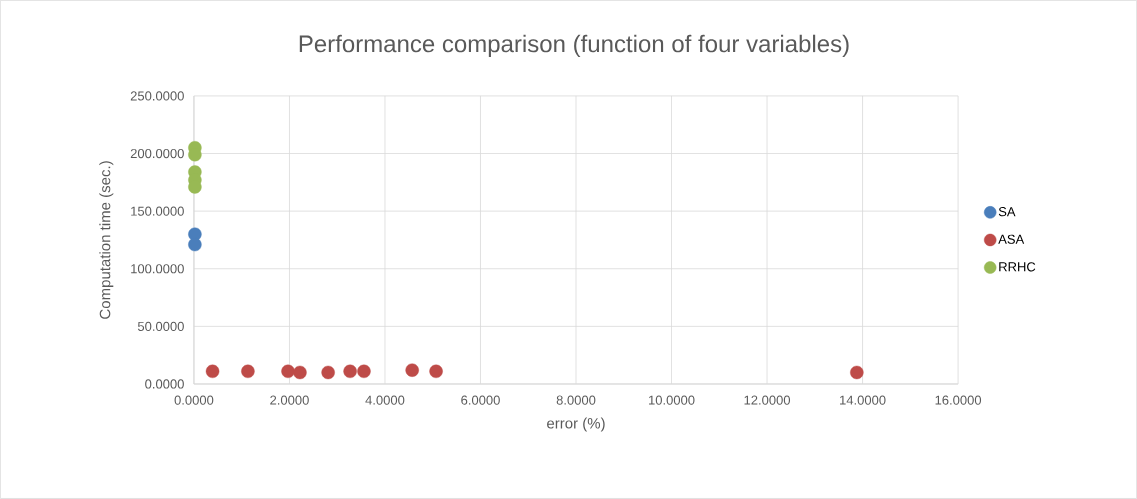 This screenshot has width=1137, height=499. I want to click on y-tick-label: 0.0000, so click(164, 384).